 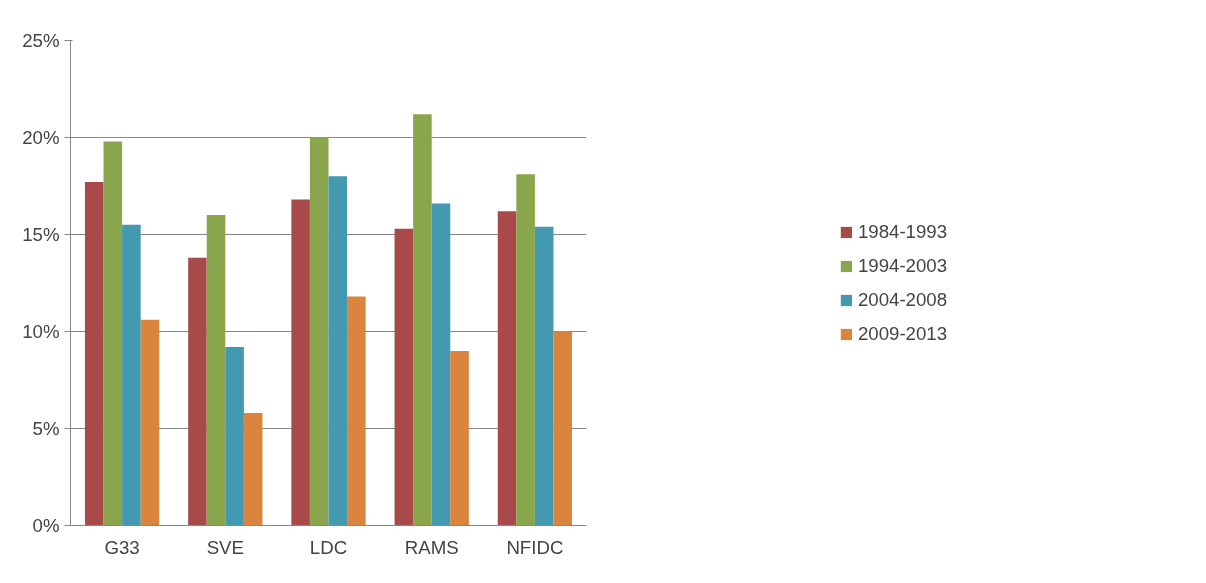 What do you see at coordinates (902, 231) in the screenshot?
I see `legend-label: 1984-1993` at bounding box center [902, 231].